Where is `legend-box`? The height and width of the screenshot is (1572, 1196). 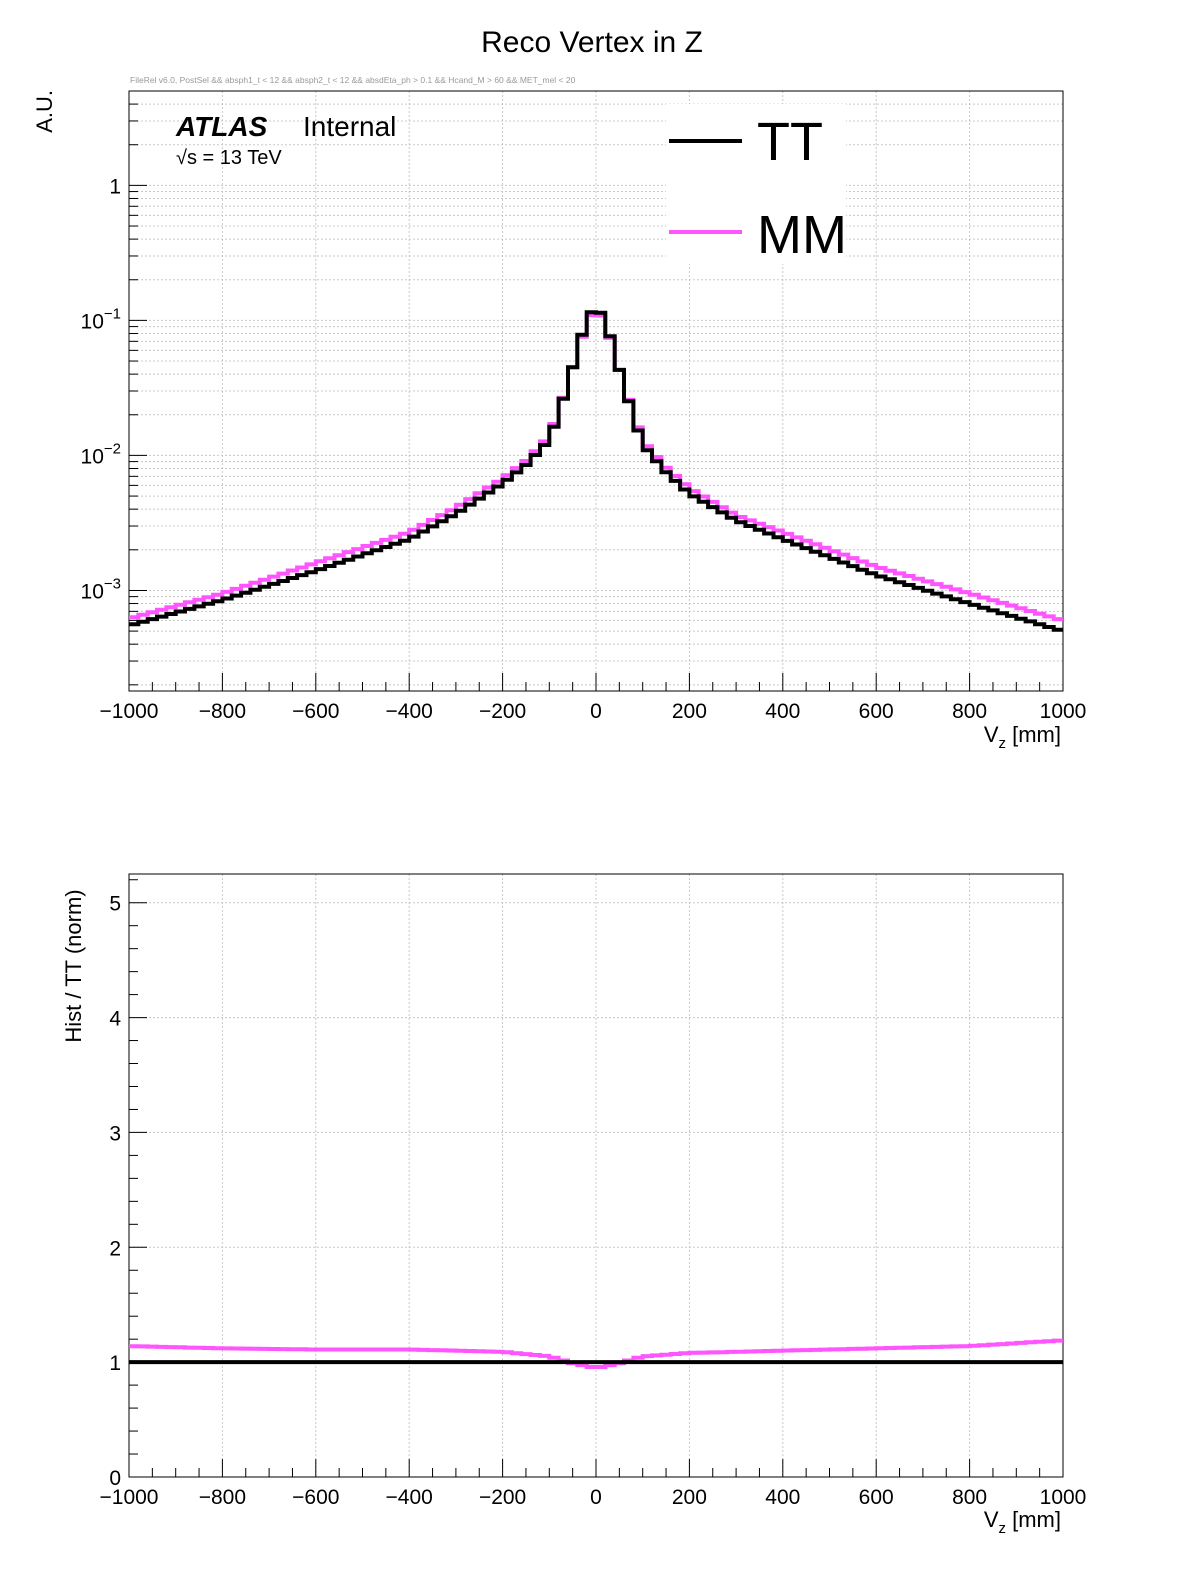 legend-box is located at coordinates (756, 184).